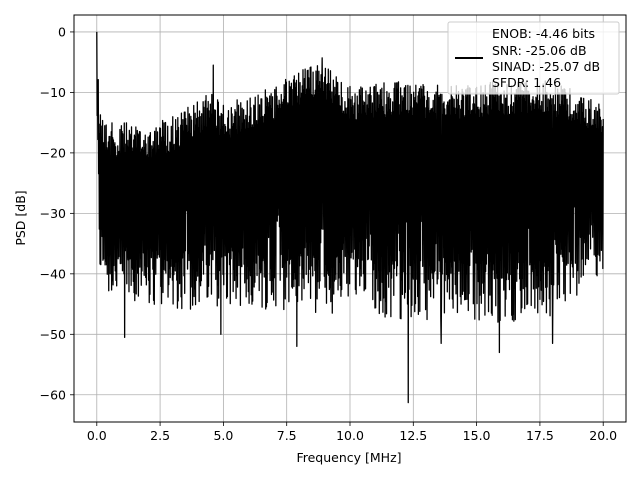 The height and width of the screenshot is (480, 640). What do you see at coordinates (539, 50) in the screenshot?
I see `legend-line-snr: SNR: -25.06 dB` at bounding box center [539, 50].